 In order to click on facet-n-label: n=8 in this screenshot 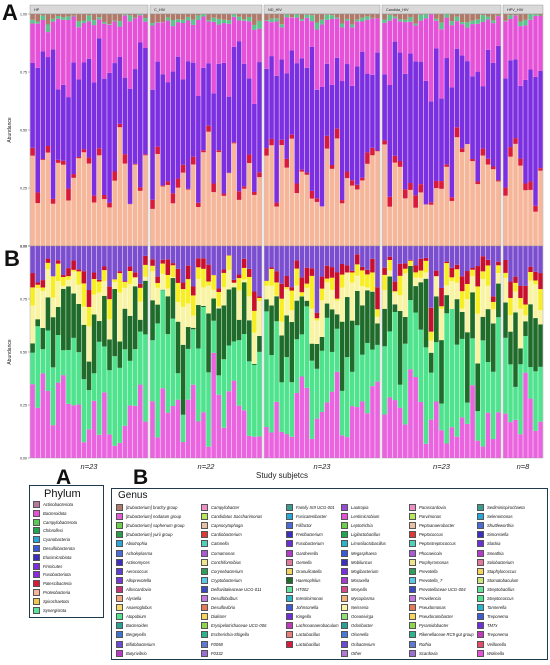, I will do `click(524, 466)`.